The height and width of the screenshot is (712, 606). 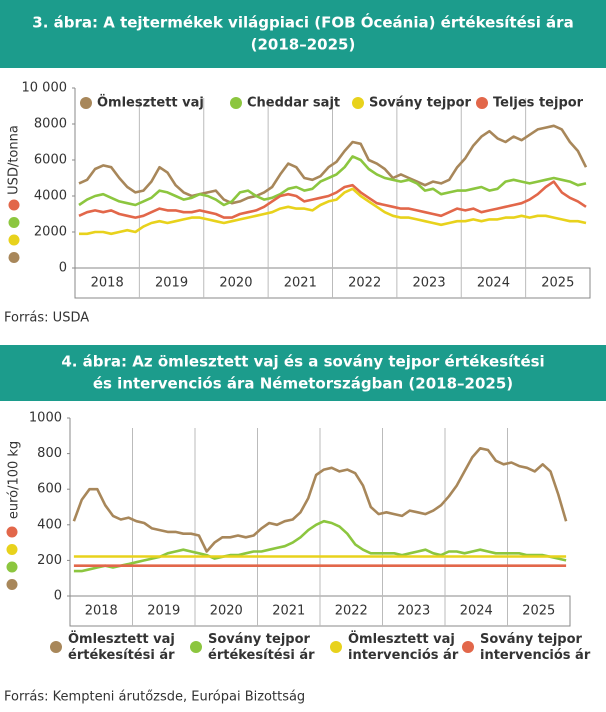 What do you see at coordinates (121, 647) in the screenshot?
I see `legend-label: Ömlesztett vaj értékesítési ár` at bounding box center [121, 647].